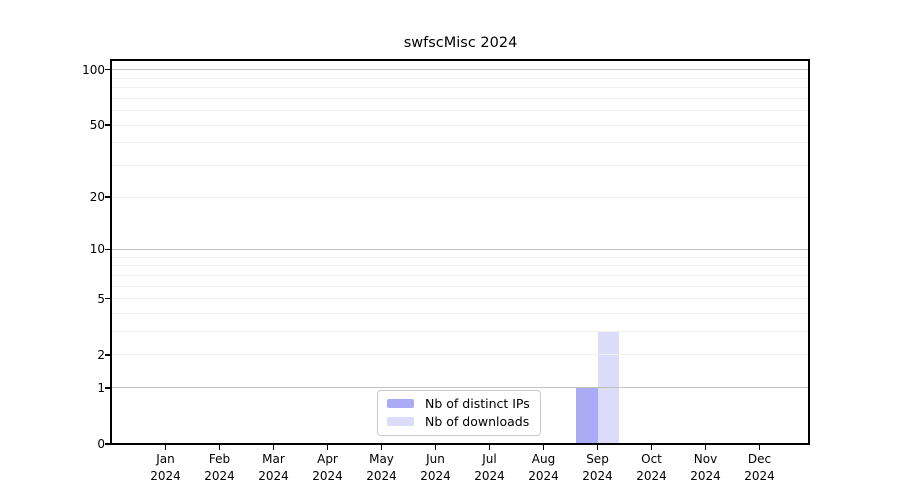 This screenshot has width=900, height=500. Describe the element at coordinates (400, 421) in the screenshot. I see `legend-swatch-downloads` at that location.